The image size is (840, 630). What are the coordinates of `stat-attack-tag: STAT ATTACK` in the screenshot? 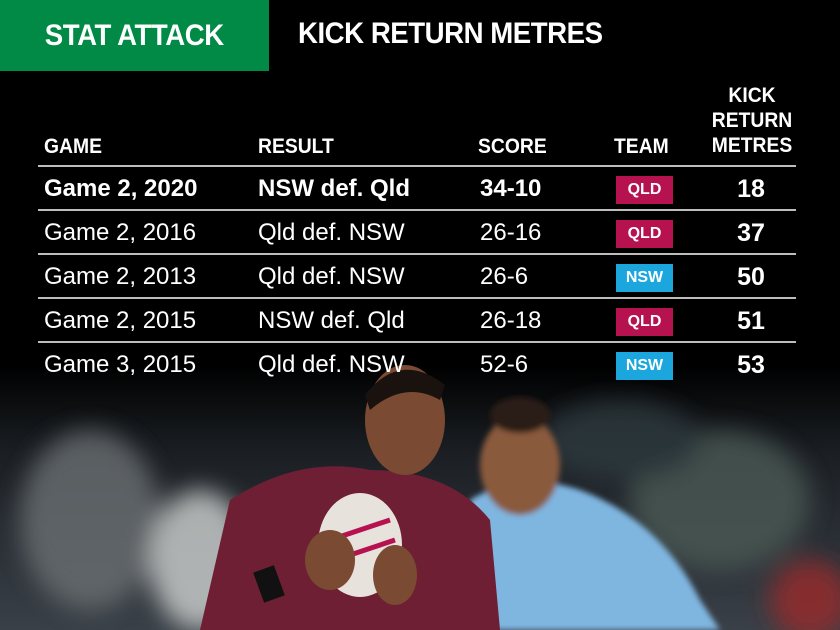 It's located at (134, 35).